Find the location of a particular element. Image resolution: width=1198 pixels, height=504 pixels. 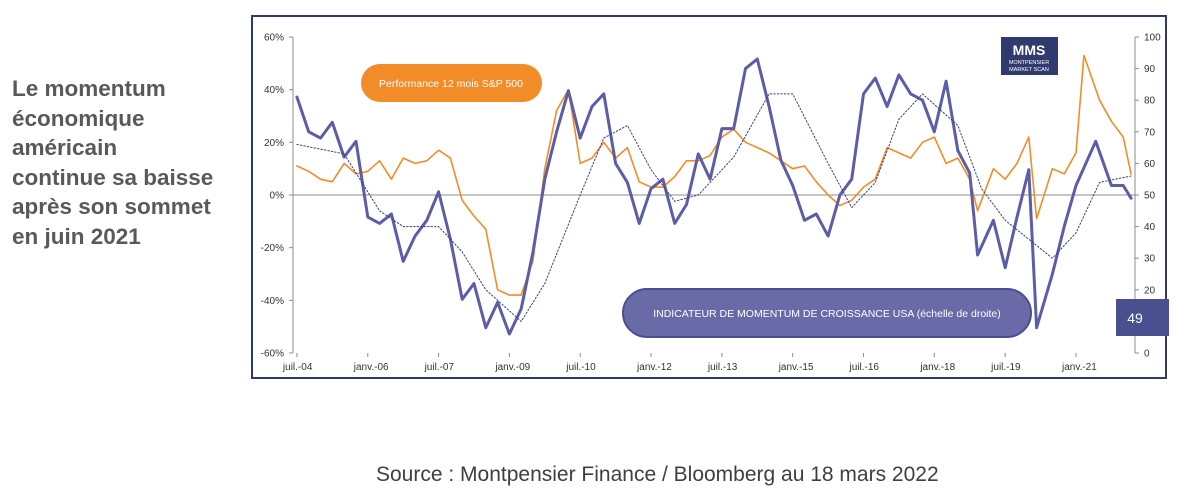

x-tick-label: janv.-06 is located at coordinates (371, 367).